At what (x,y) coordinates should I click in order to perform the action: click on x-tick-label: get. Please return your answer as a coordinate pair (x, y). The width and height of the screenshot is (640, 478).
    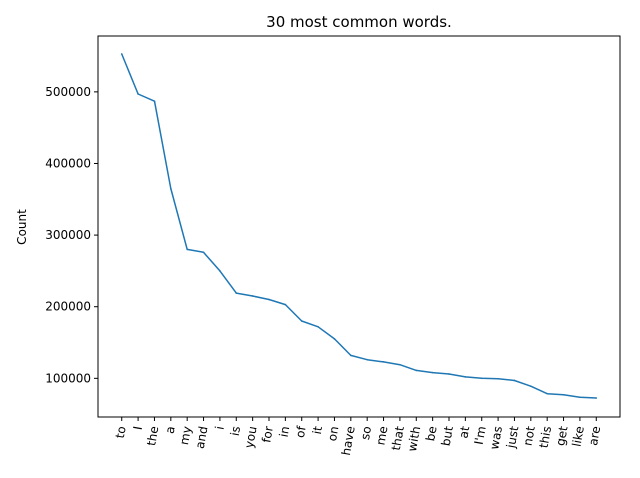
    Looking at the image, I should click on (561, 436).